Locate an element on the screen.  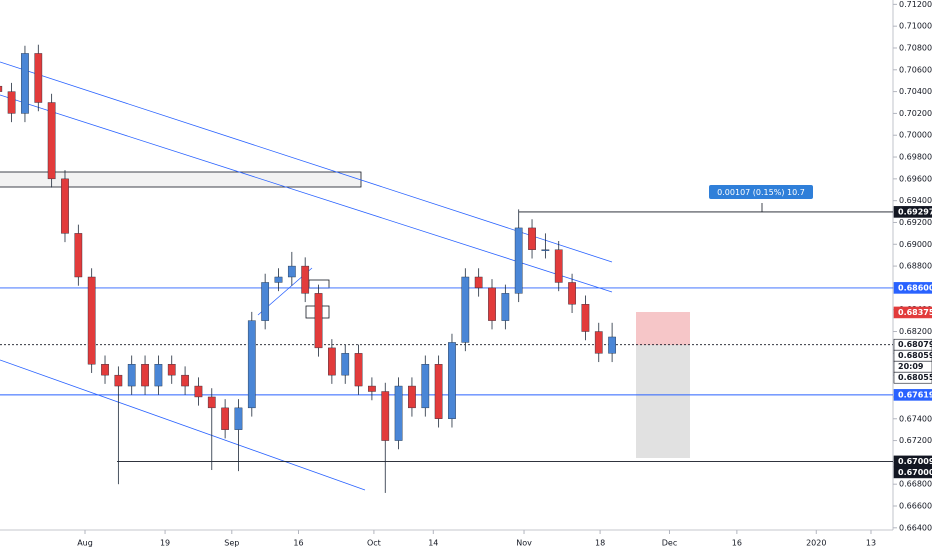
y-tick-label: 0.70800 is located at coordinates (915, 47).